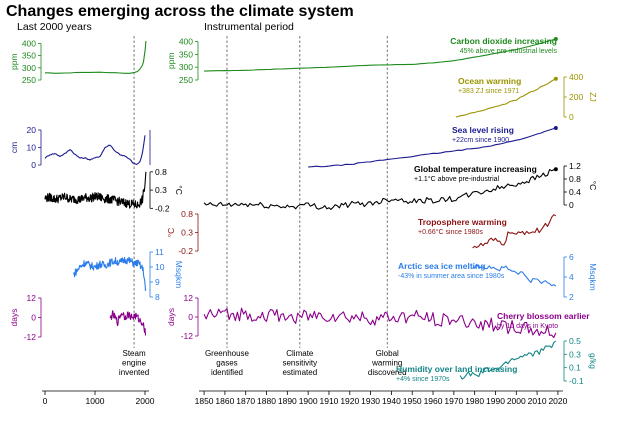 This screenshot has width=620, height=423. Describe the element at coordinates (412, 401) in the screenshot. I see `x-tick-label: 1950` at that location.